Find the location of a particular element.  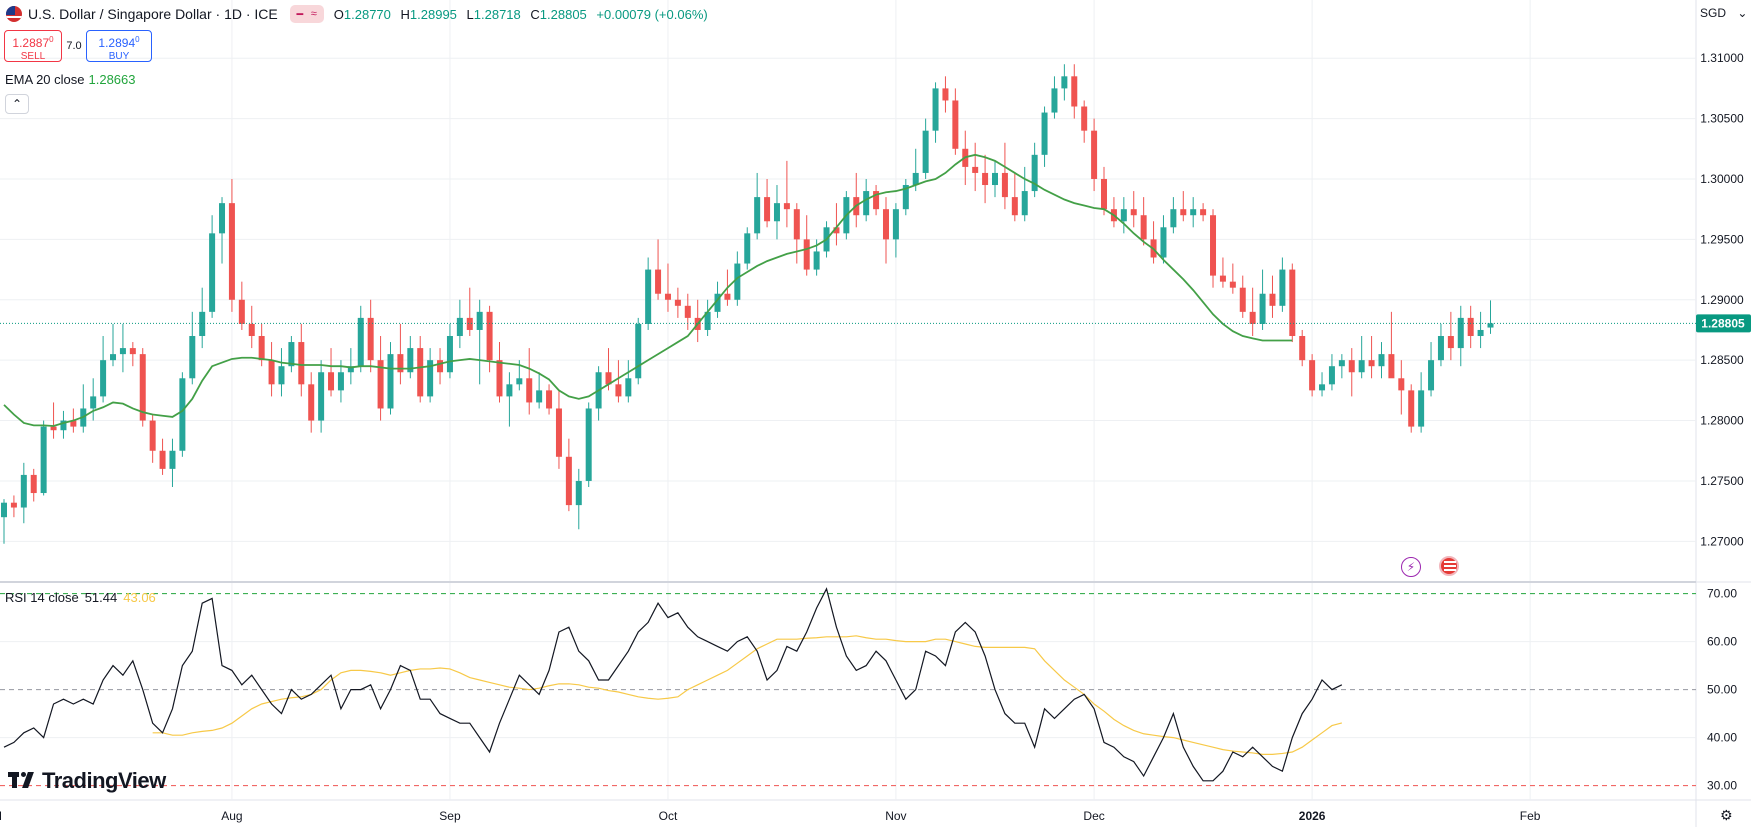

currency-select: SGD ⌄ is located at coordinates (1723, 13).